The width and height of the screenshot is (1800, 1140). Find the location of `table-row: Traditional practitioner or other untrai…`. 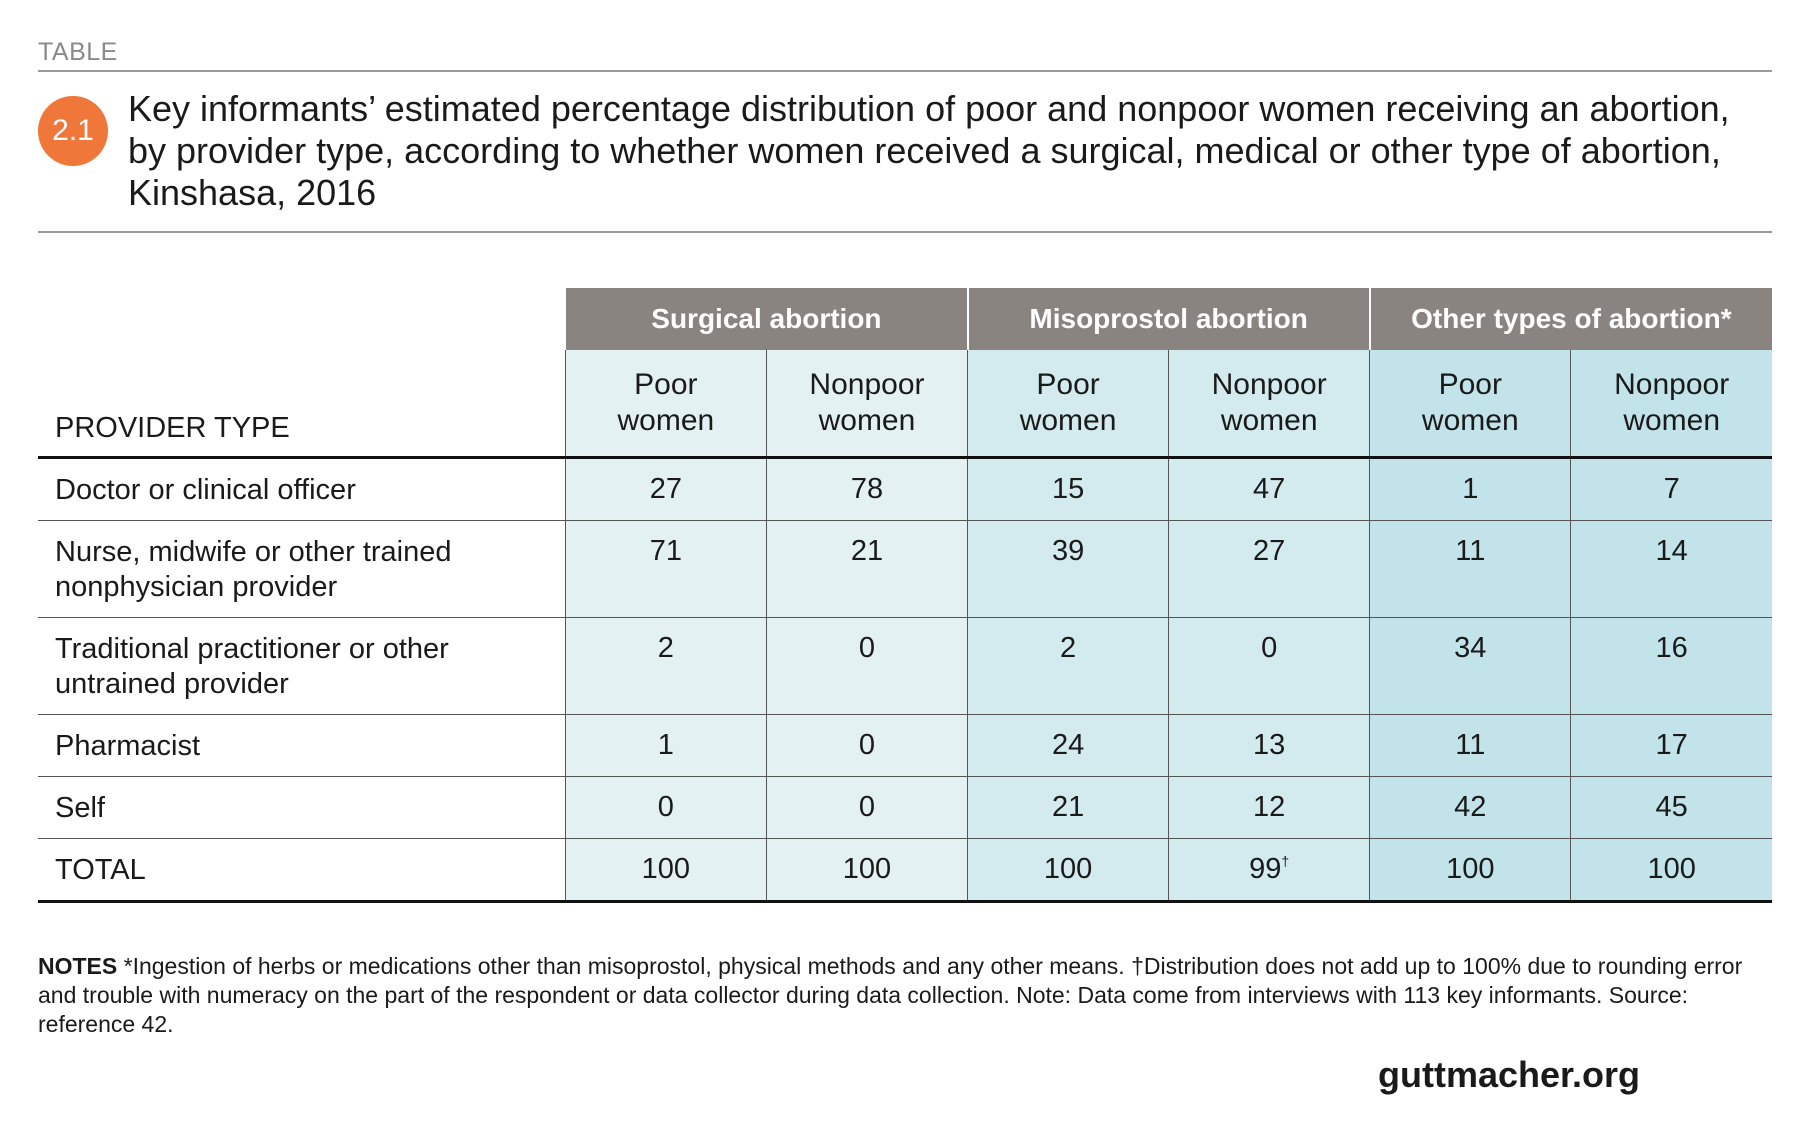

table-row: Traditional practitioner or other untrai… is located at coordinates (905, 666).